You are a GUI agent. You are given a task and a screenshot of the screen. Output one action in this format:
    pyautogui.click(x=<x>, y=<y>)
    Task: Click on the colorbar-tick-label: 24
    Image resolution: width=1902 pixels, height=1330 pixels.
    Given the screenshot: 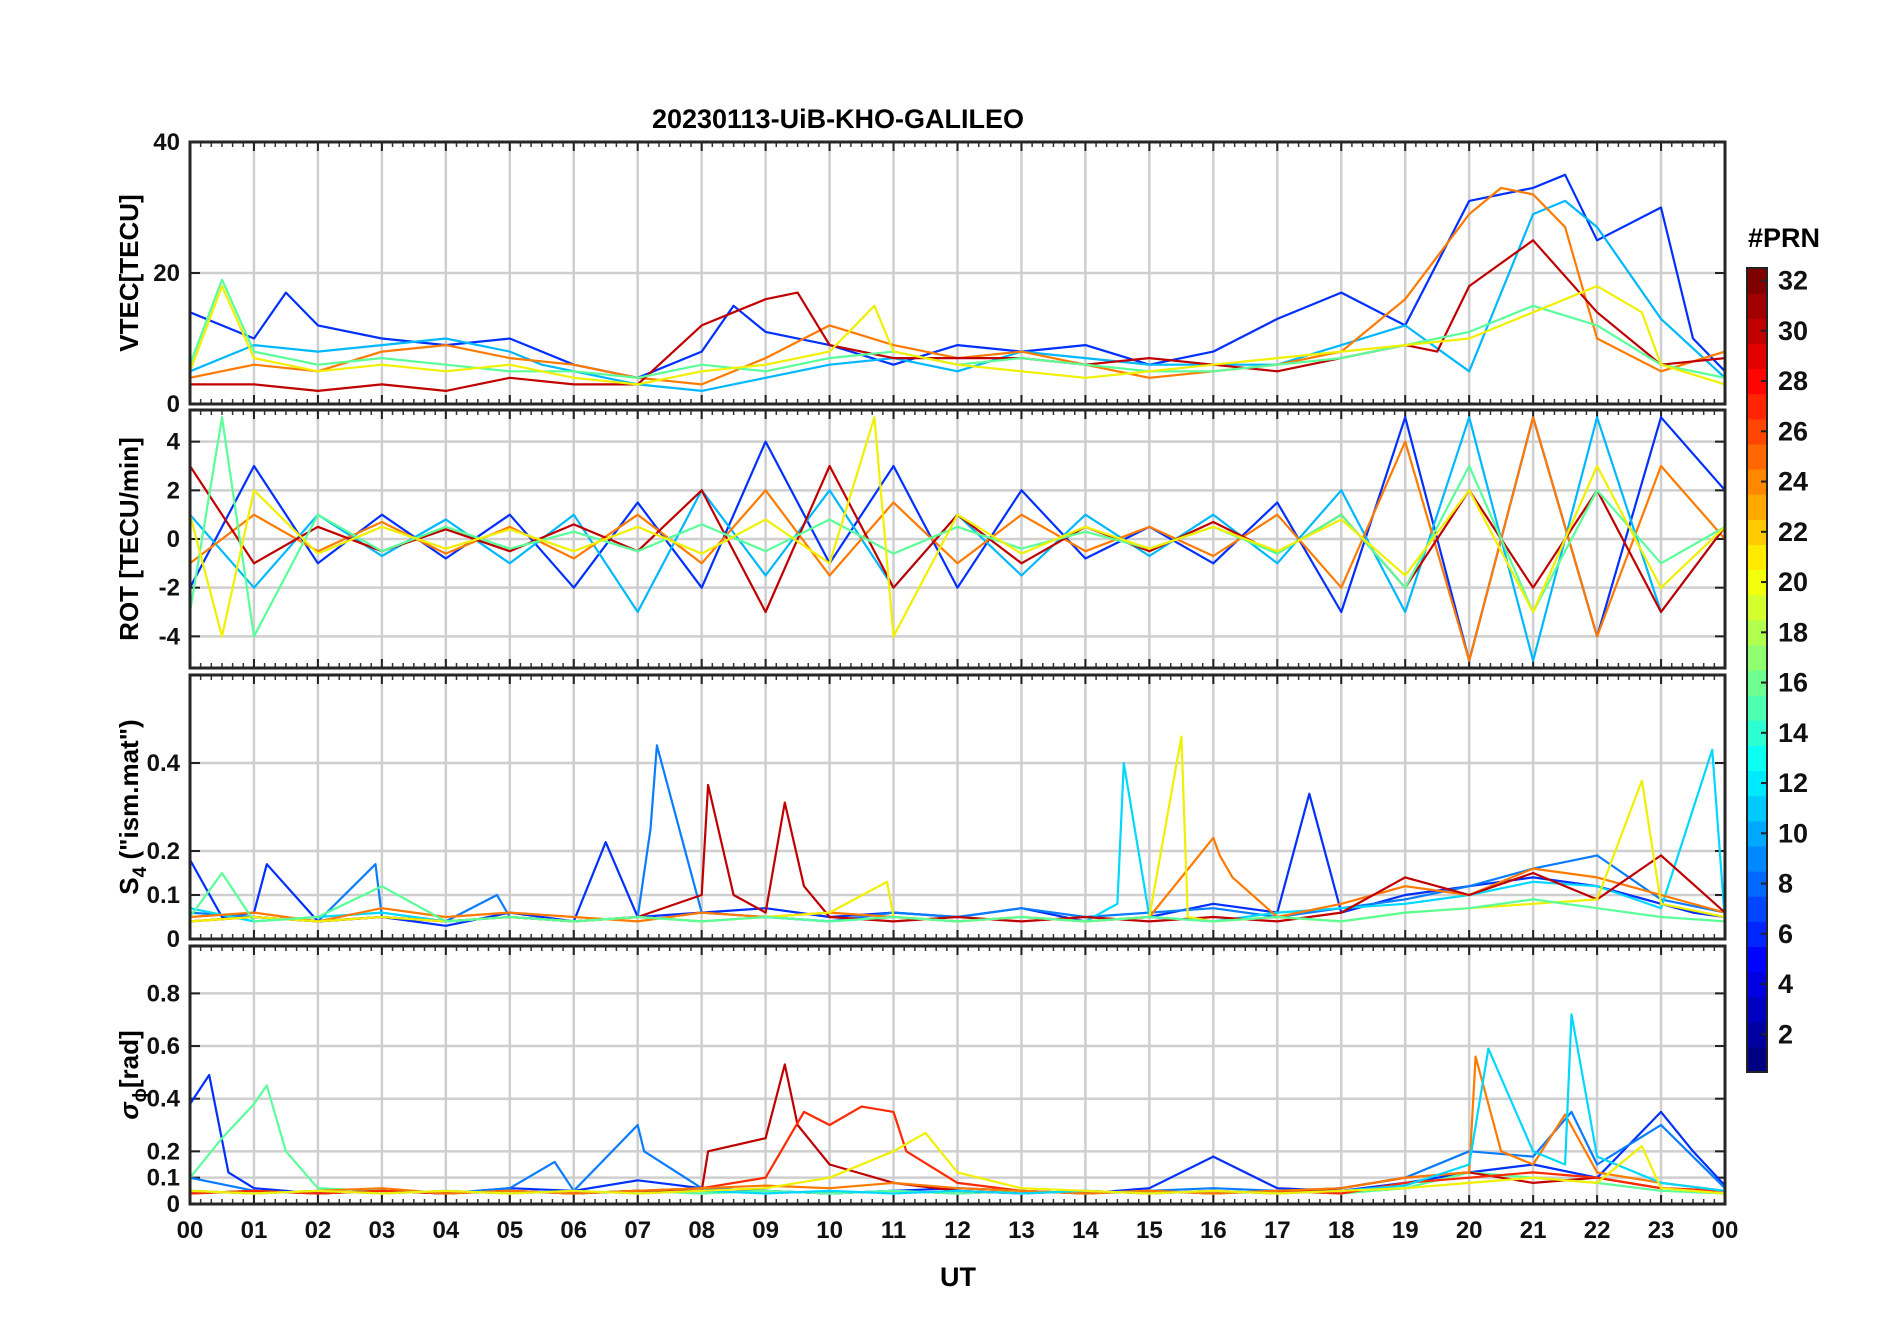 What is the action you would take?
    pyautogui.click(x=1793, y=482)
    